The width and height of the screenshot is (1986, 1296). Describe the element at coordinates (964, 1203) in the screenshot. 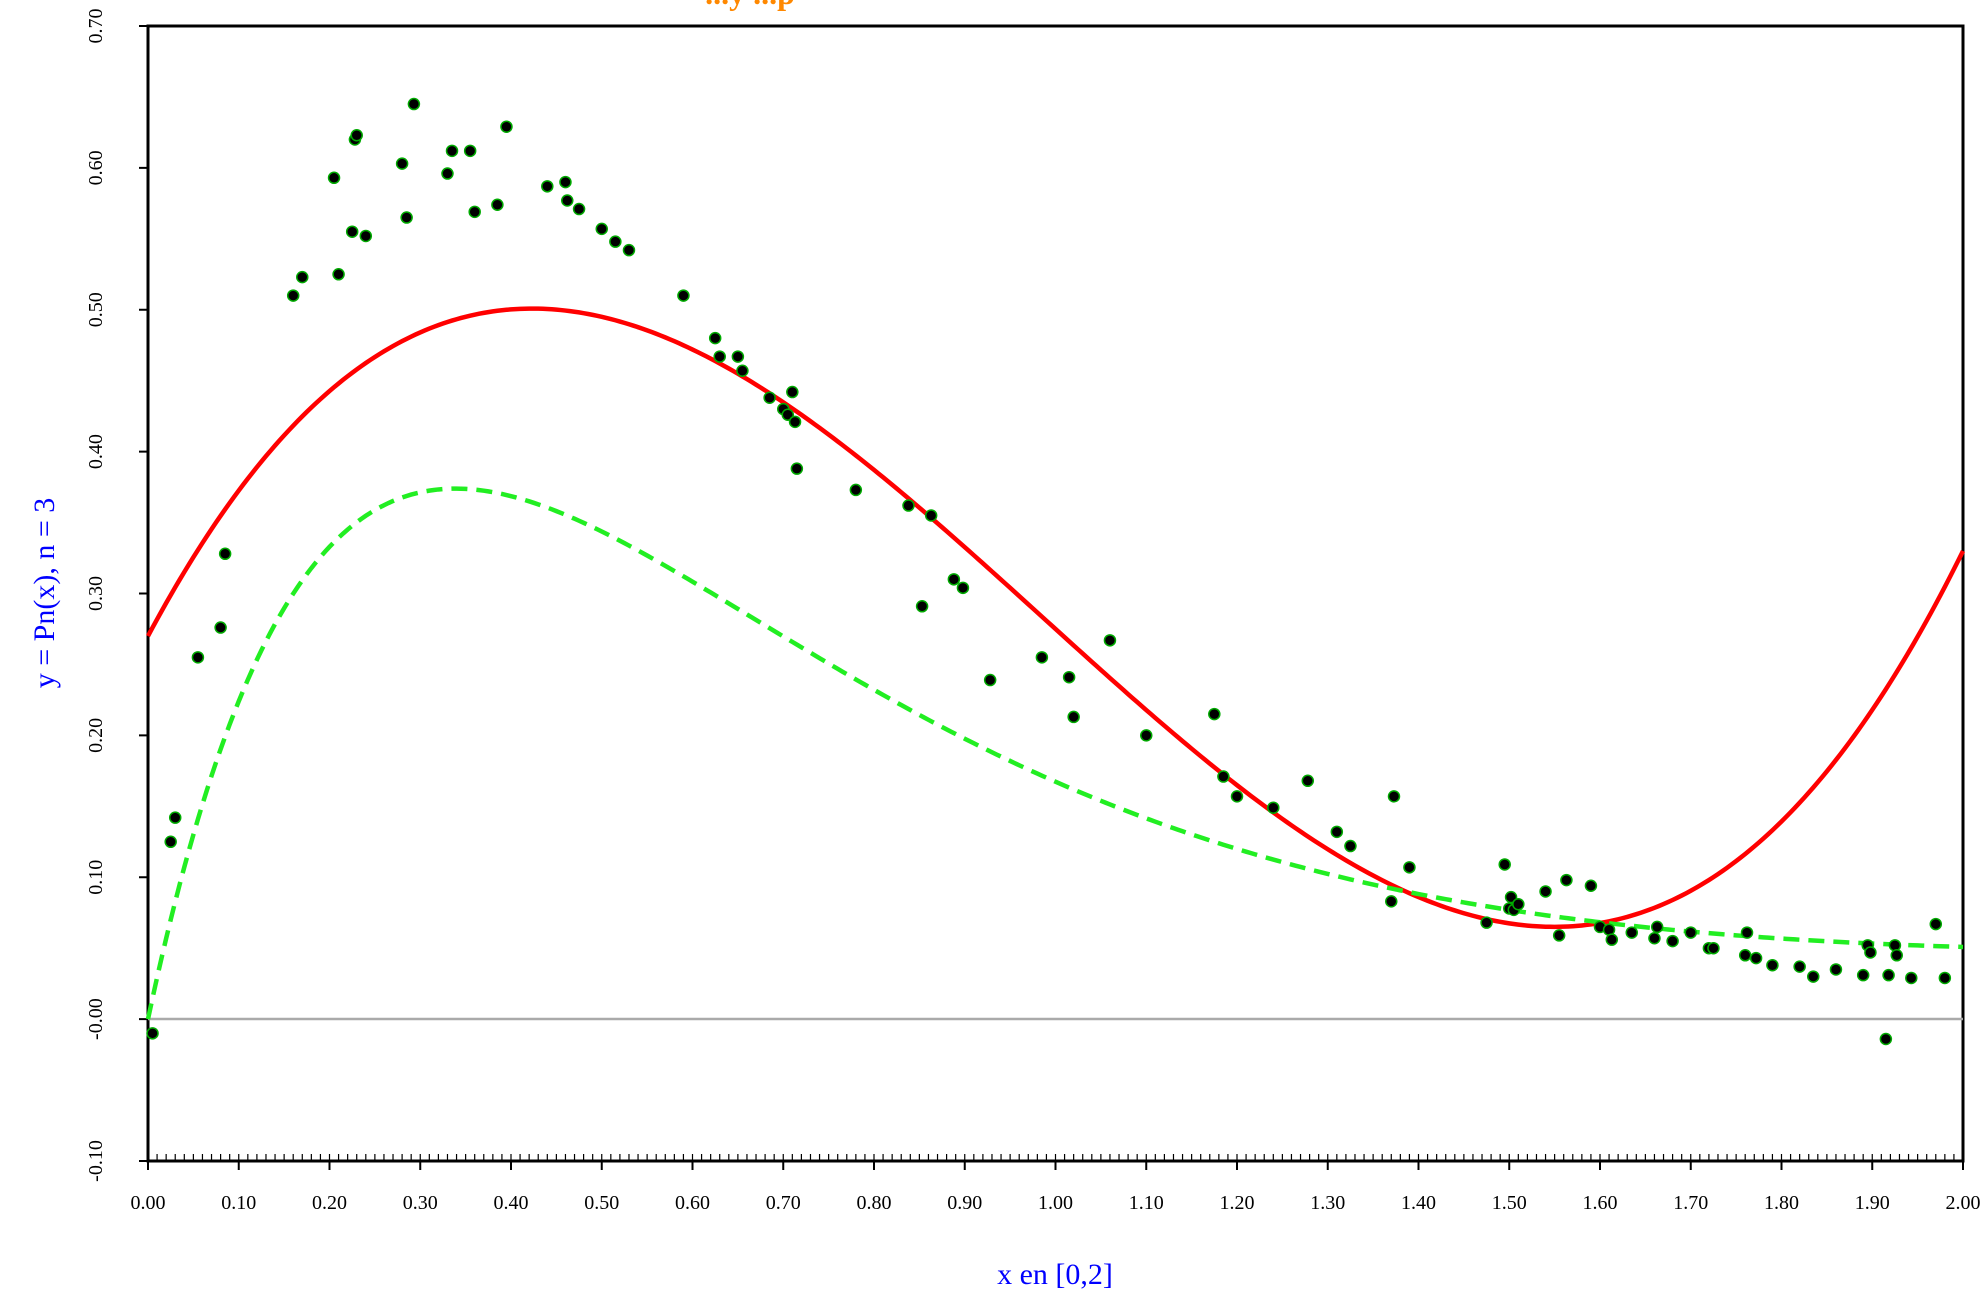

I see `x-tick-label: 0.90` at that location.